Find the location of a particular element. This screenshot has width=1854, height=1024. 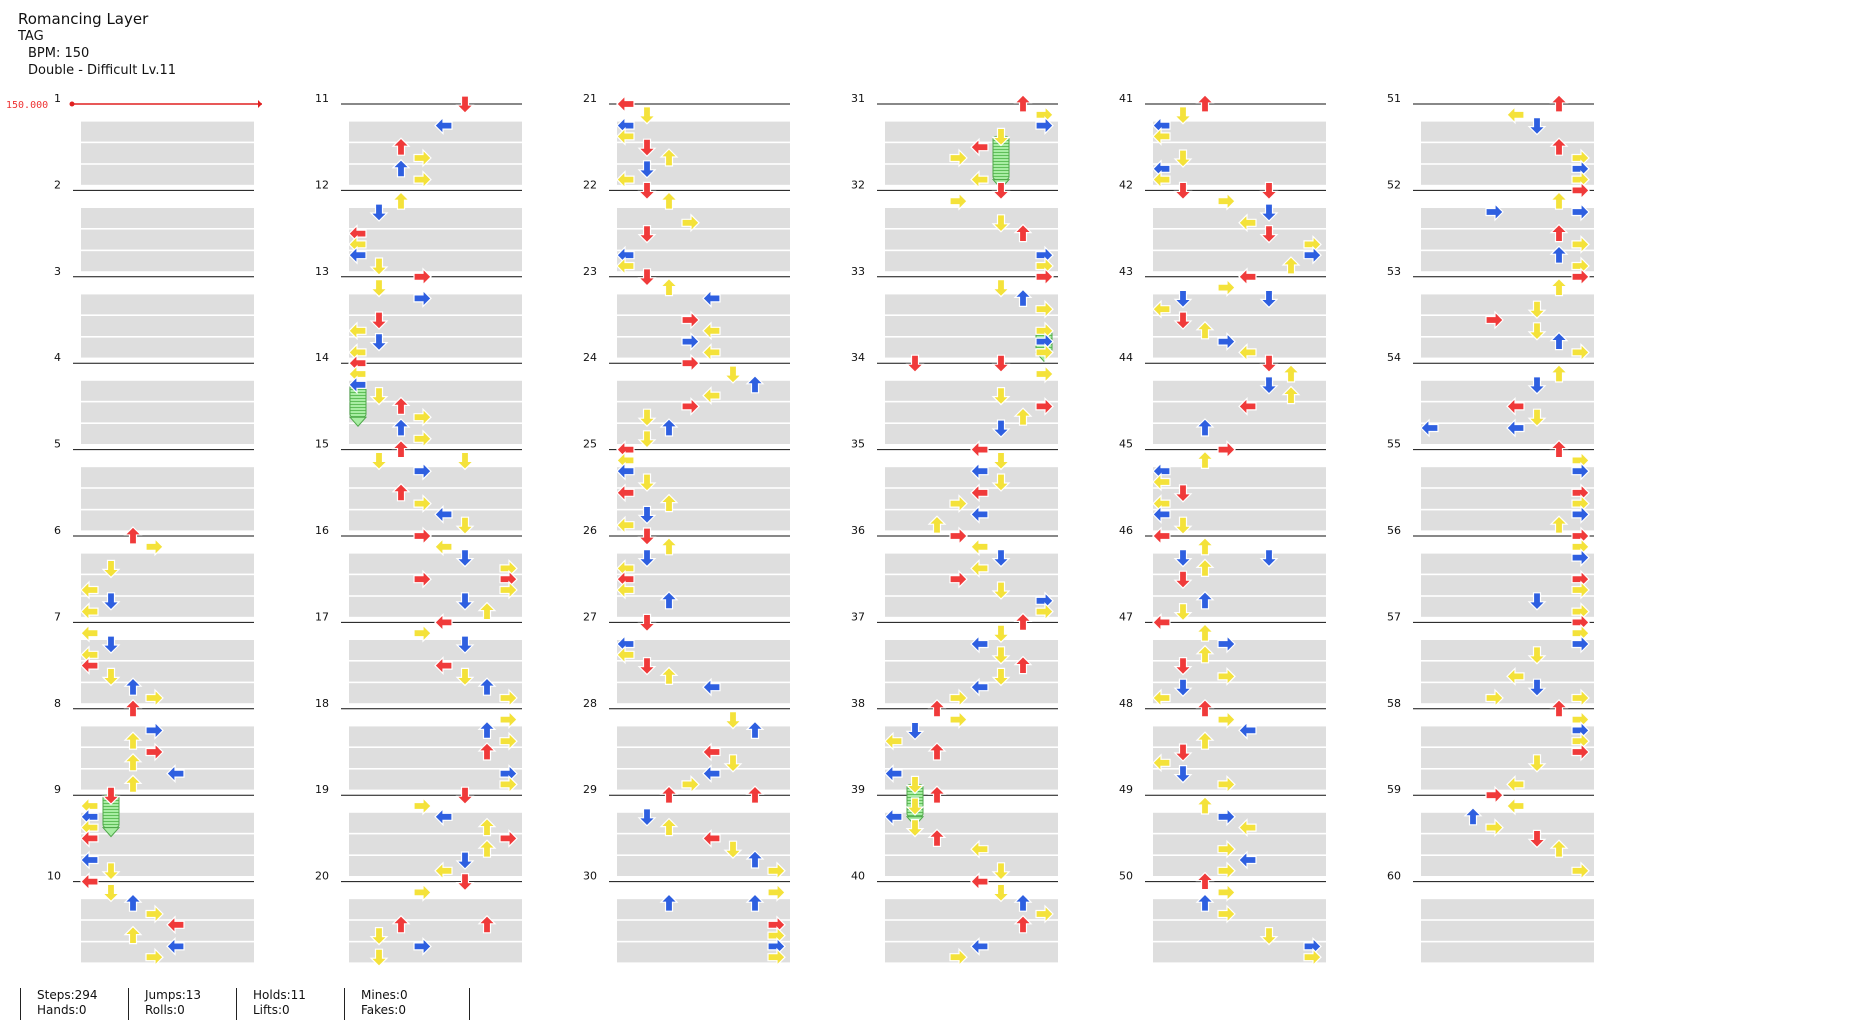

measure-number: 3 is located at coordinates (57, 271).